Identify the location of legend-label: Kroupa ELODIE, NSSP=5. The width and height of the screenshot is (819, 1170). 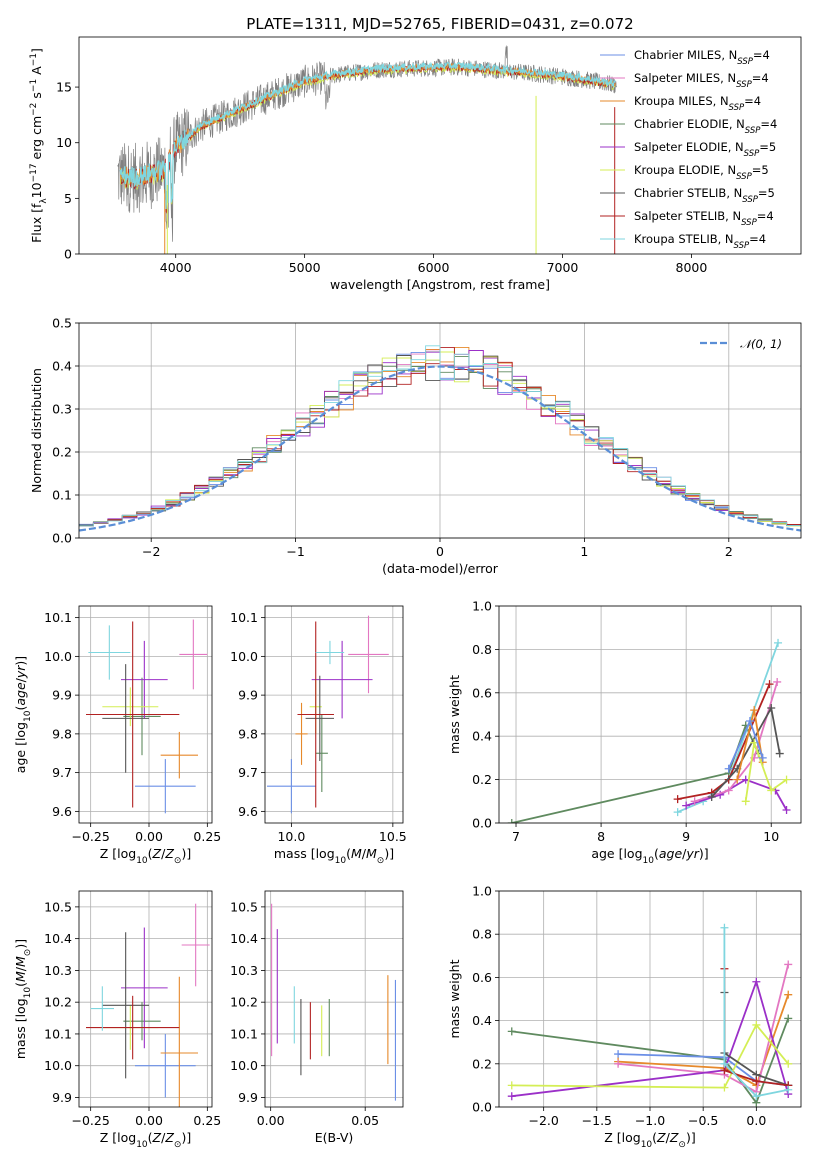
(701, 172).